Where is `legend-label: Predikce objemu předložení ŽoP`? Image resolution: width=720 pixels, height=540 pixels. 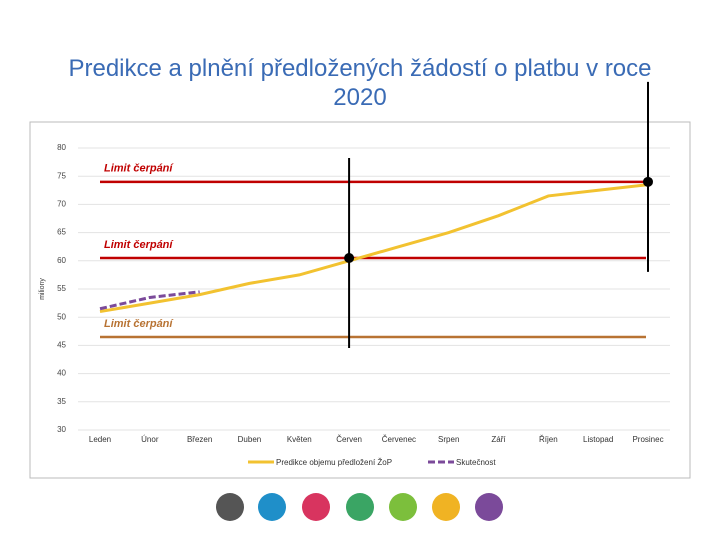 legend-label: Predikce objemu předložení ŽoP is located at coordinates (334, 462).